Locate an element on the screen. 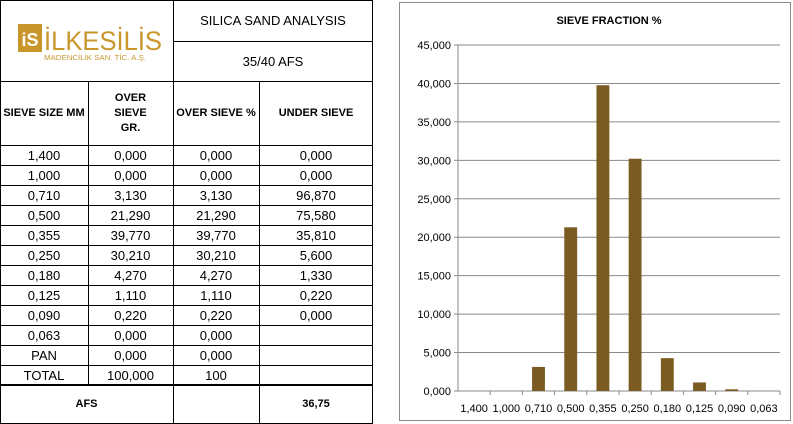 The width and height of the screenshot is (793, 424). column-header-sieve-size: SIEVE SIZE MM is located at coordinates (44, 112).